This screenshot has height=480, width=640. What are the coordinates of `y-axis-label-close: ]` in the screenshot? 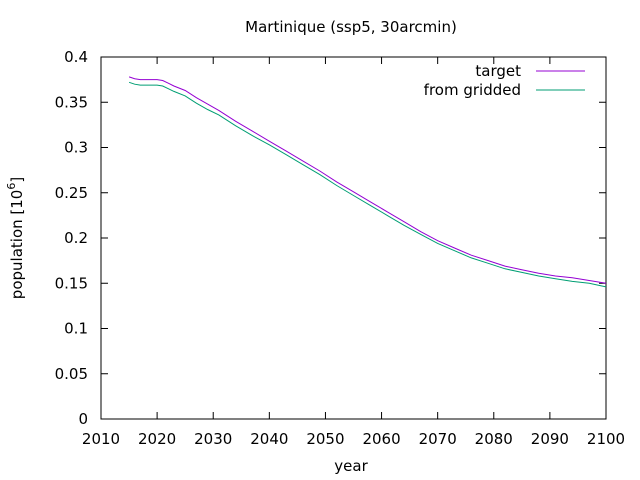 It's located at (17, 180).